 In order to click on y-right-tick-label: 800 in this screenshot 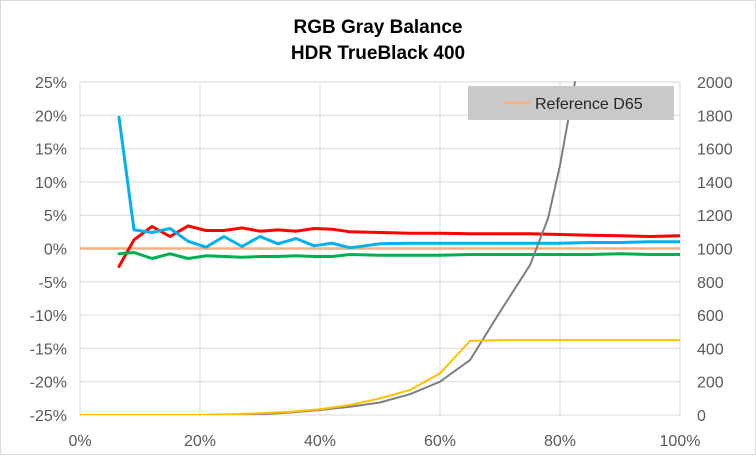, I will do `click(710, 283)`.